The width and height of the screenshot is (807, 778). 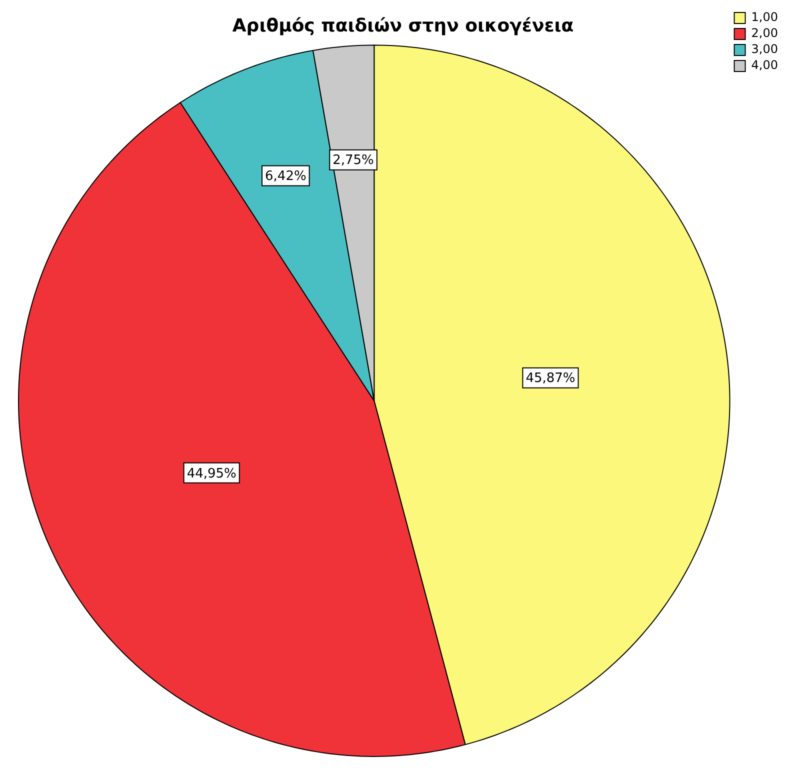 What do you see at coordinates (764, 17) in the screenshot?
I see `legend-label: 1,00` at bounding box center [764, 17].